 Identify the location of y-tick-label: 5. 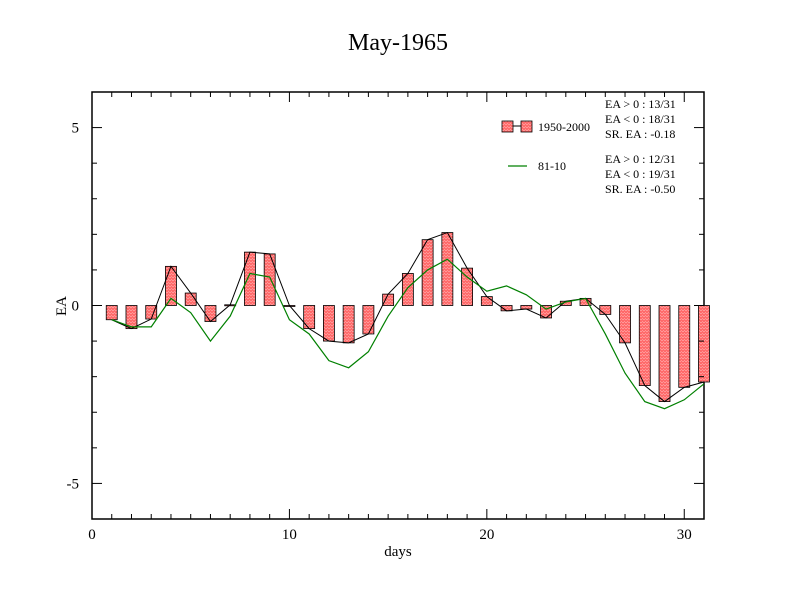
(76, 129).